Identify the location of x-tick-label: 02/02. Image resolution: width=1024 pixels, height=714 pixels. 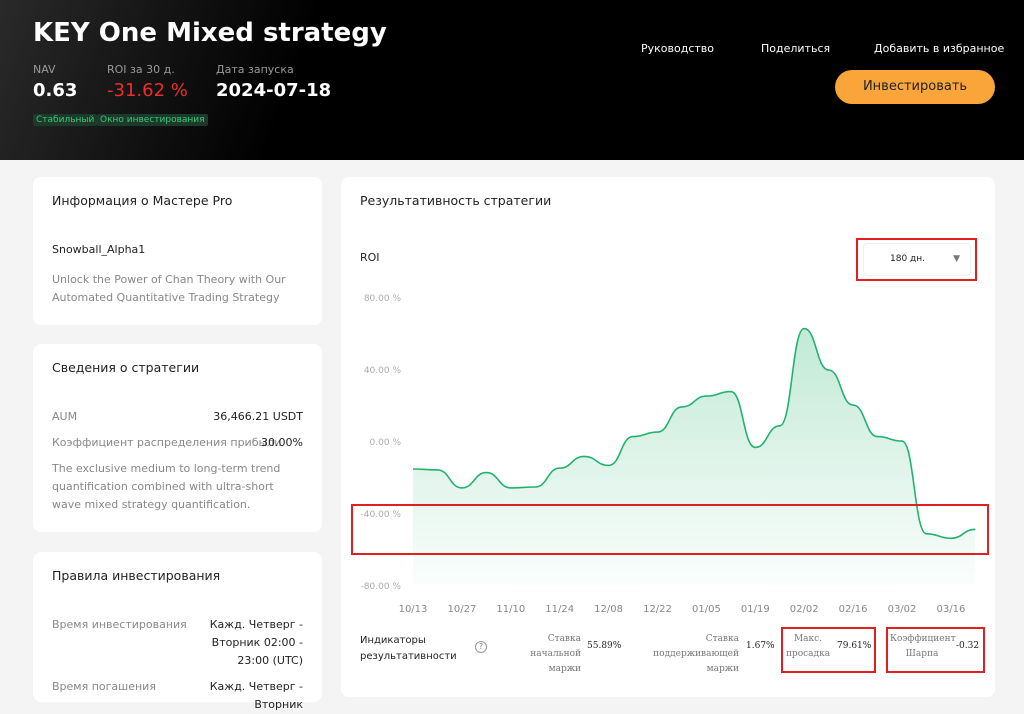
(804, 609).